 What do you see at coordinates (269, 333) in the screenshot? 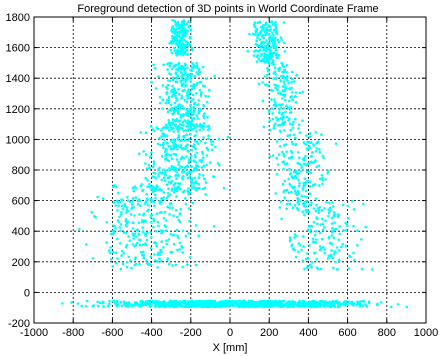
I see `x-tick-label: 200` at bounding box center [269, 333].